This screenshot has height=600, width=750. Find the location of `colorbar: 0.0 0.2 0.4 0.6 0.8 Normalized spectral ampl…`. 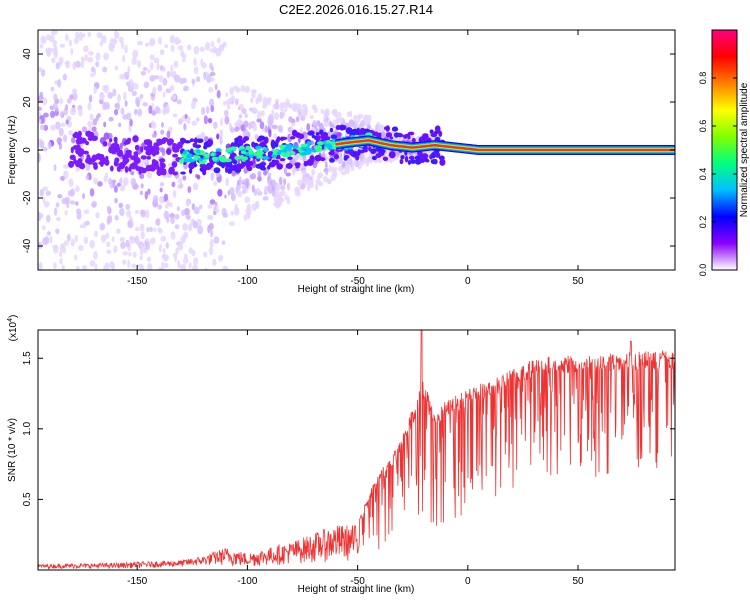

colorbar: 0.0 0.2 0.4 0.6 0.8 Normalized spectral ampl… is located at coordinates (724, 152).